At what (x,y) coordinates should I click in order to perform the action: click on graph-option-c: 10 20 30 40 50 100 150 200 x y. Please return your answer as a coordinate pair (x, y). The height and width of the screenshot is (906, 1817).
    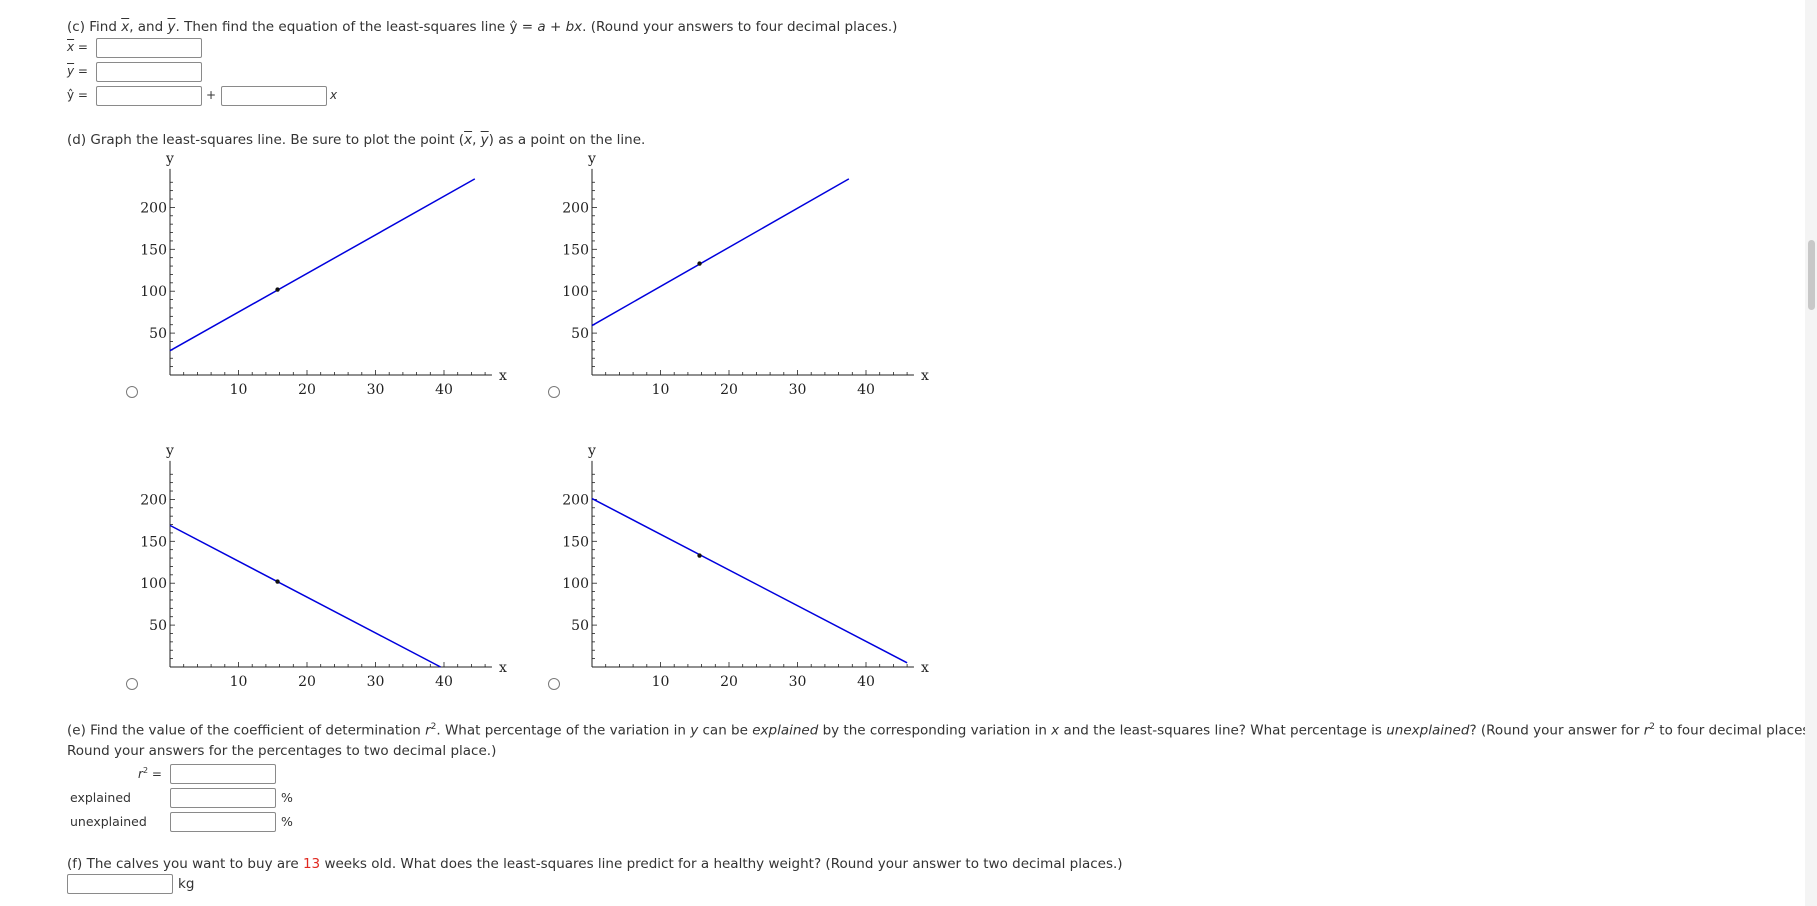
    Looking at the image, I should click on (323, 566).